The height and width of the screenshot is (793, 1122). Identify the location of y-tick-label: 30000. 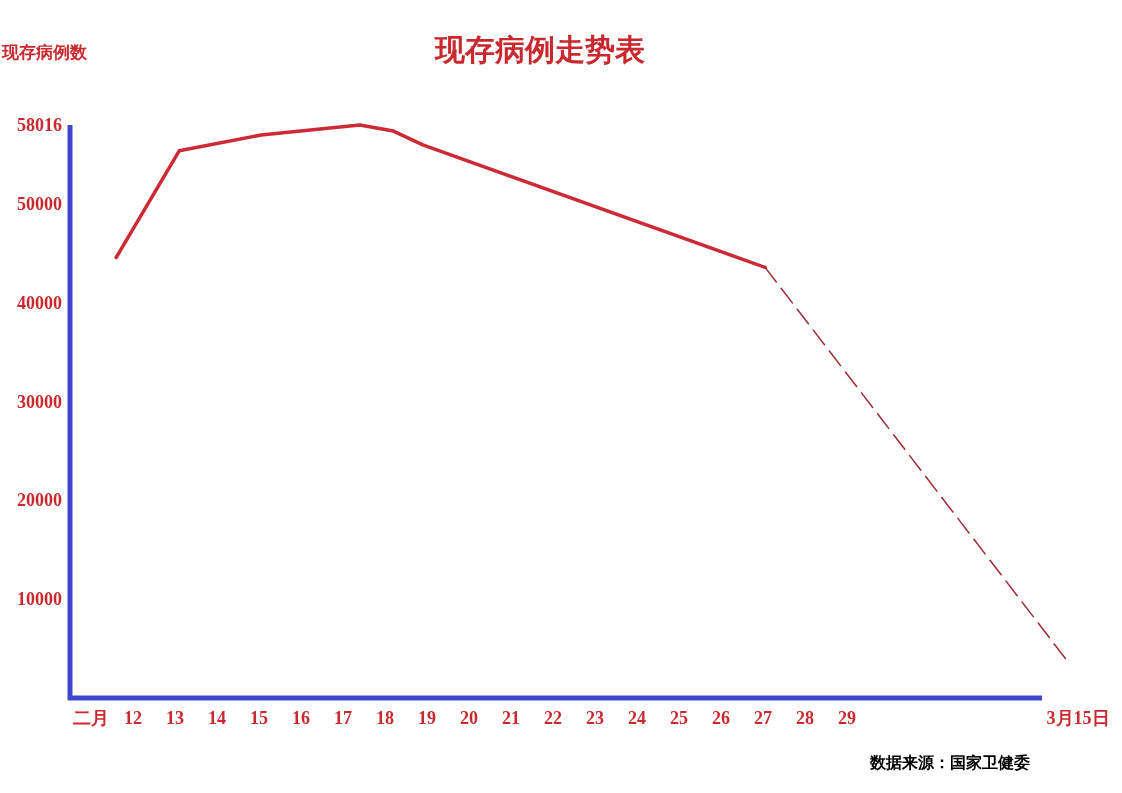
(39, 401).